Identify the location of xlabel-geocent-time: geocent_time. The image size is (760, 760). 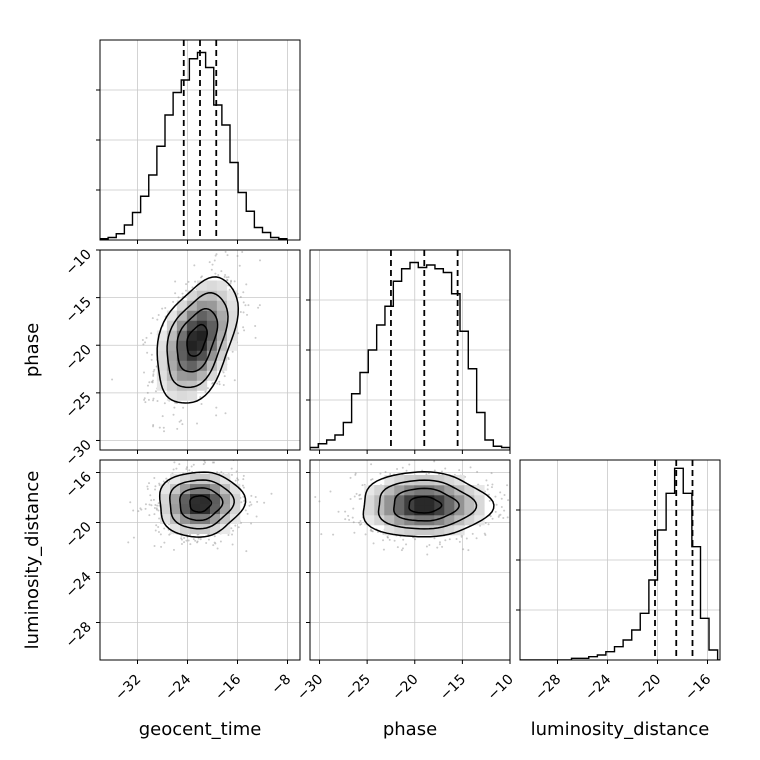
(200, 729).